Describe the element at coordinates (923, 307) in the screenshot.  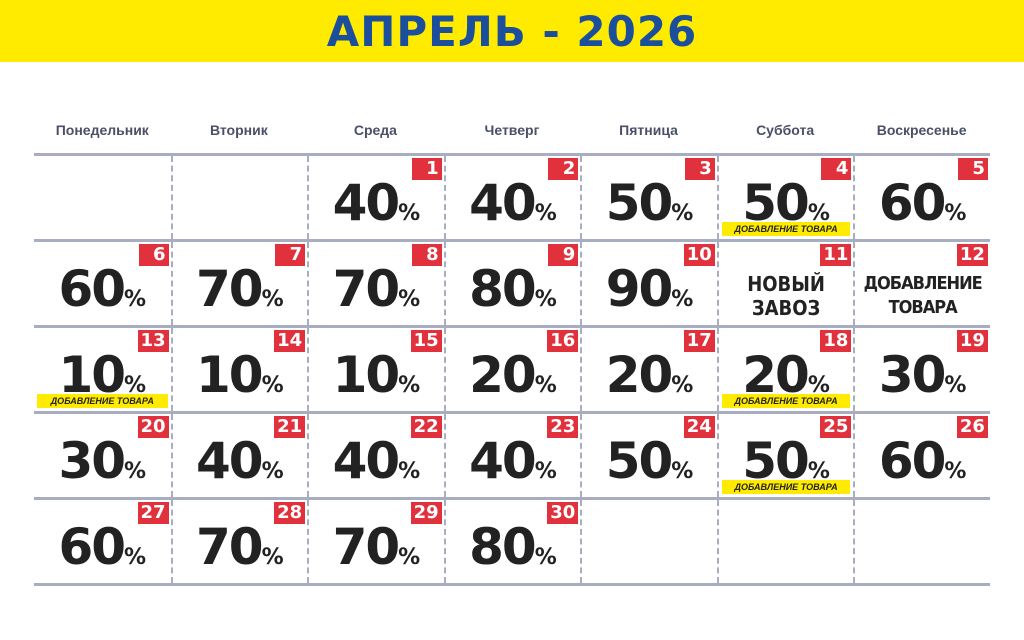
I see `event-text-line: ТОВАРА` at that location.